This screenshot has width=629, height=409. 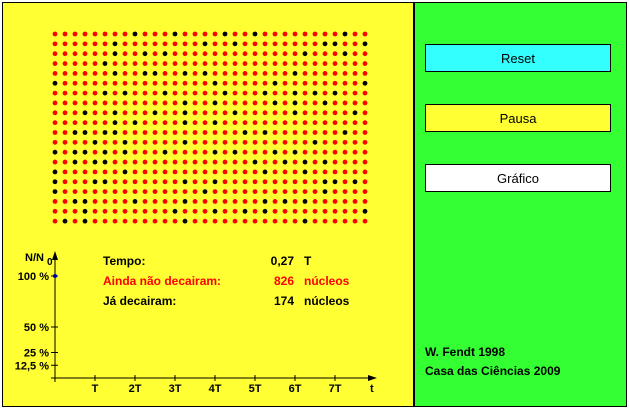 What do you see at coordinates (518, 178) in the screenshot?
I see `graph-button: Gráfico` at bounding box center [518, 178].